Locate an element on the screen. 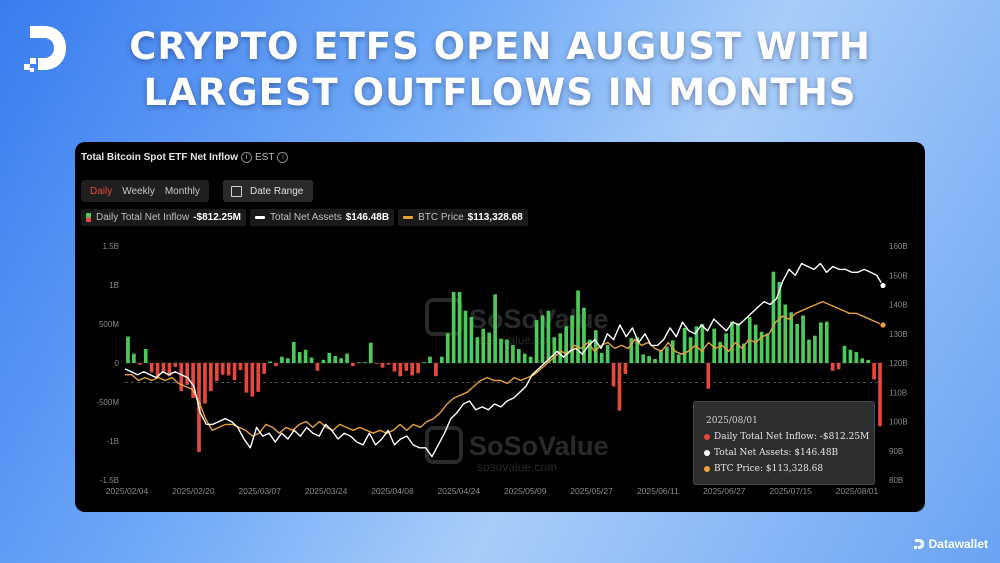 The height and width of the screenshot is (563, 1000). datawallet-logo is located at coordinates (45, 49).